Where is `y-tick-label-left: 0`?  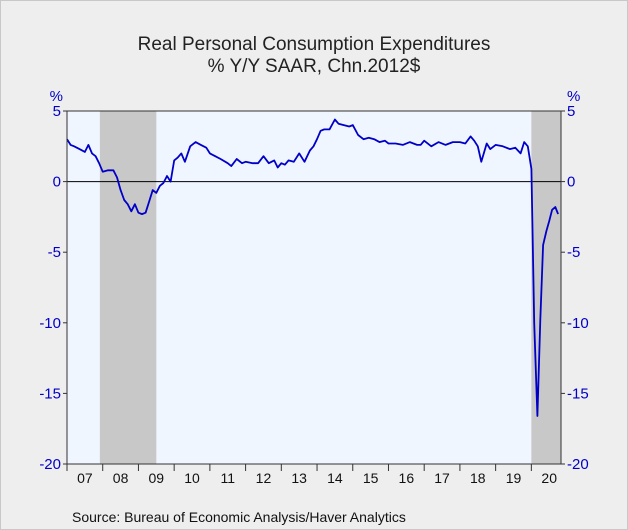
y-tick-label-left: 0 is located at coordinates (57, 182).